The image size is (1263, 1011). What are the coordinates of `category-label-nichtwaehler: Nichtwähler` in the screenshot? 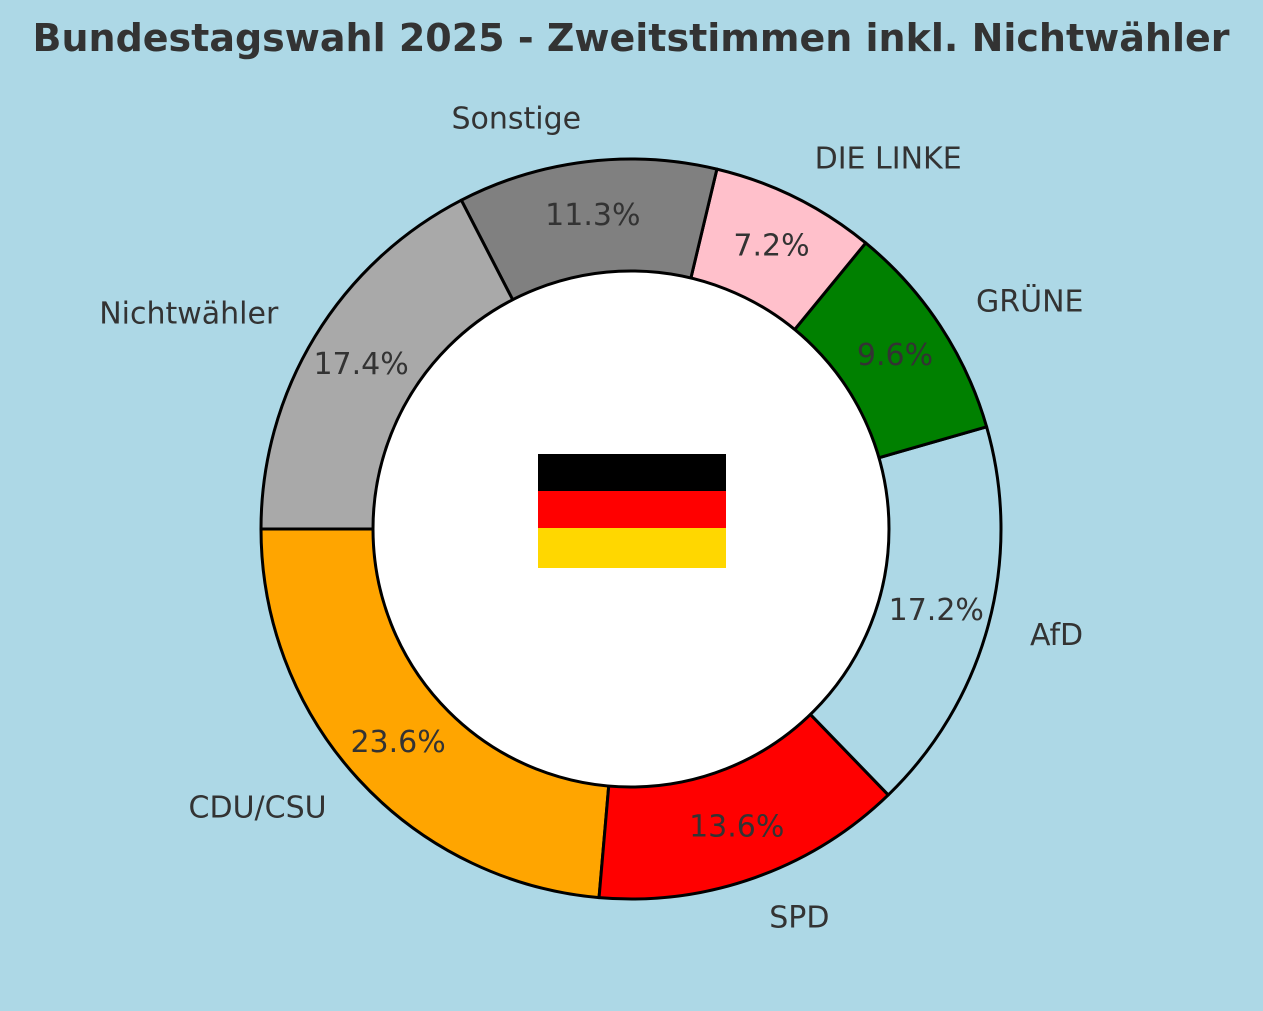 It's located at (189, 314).